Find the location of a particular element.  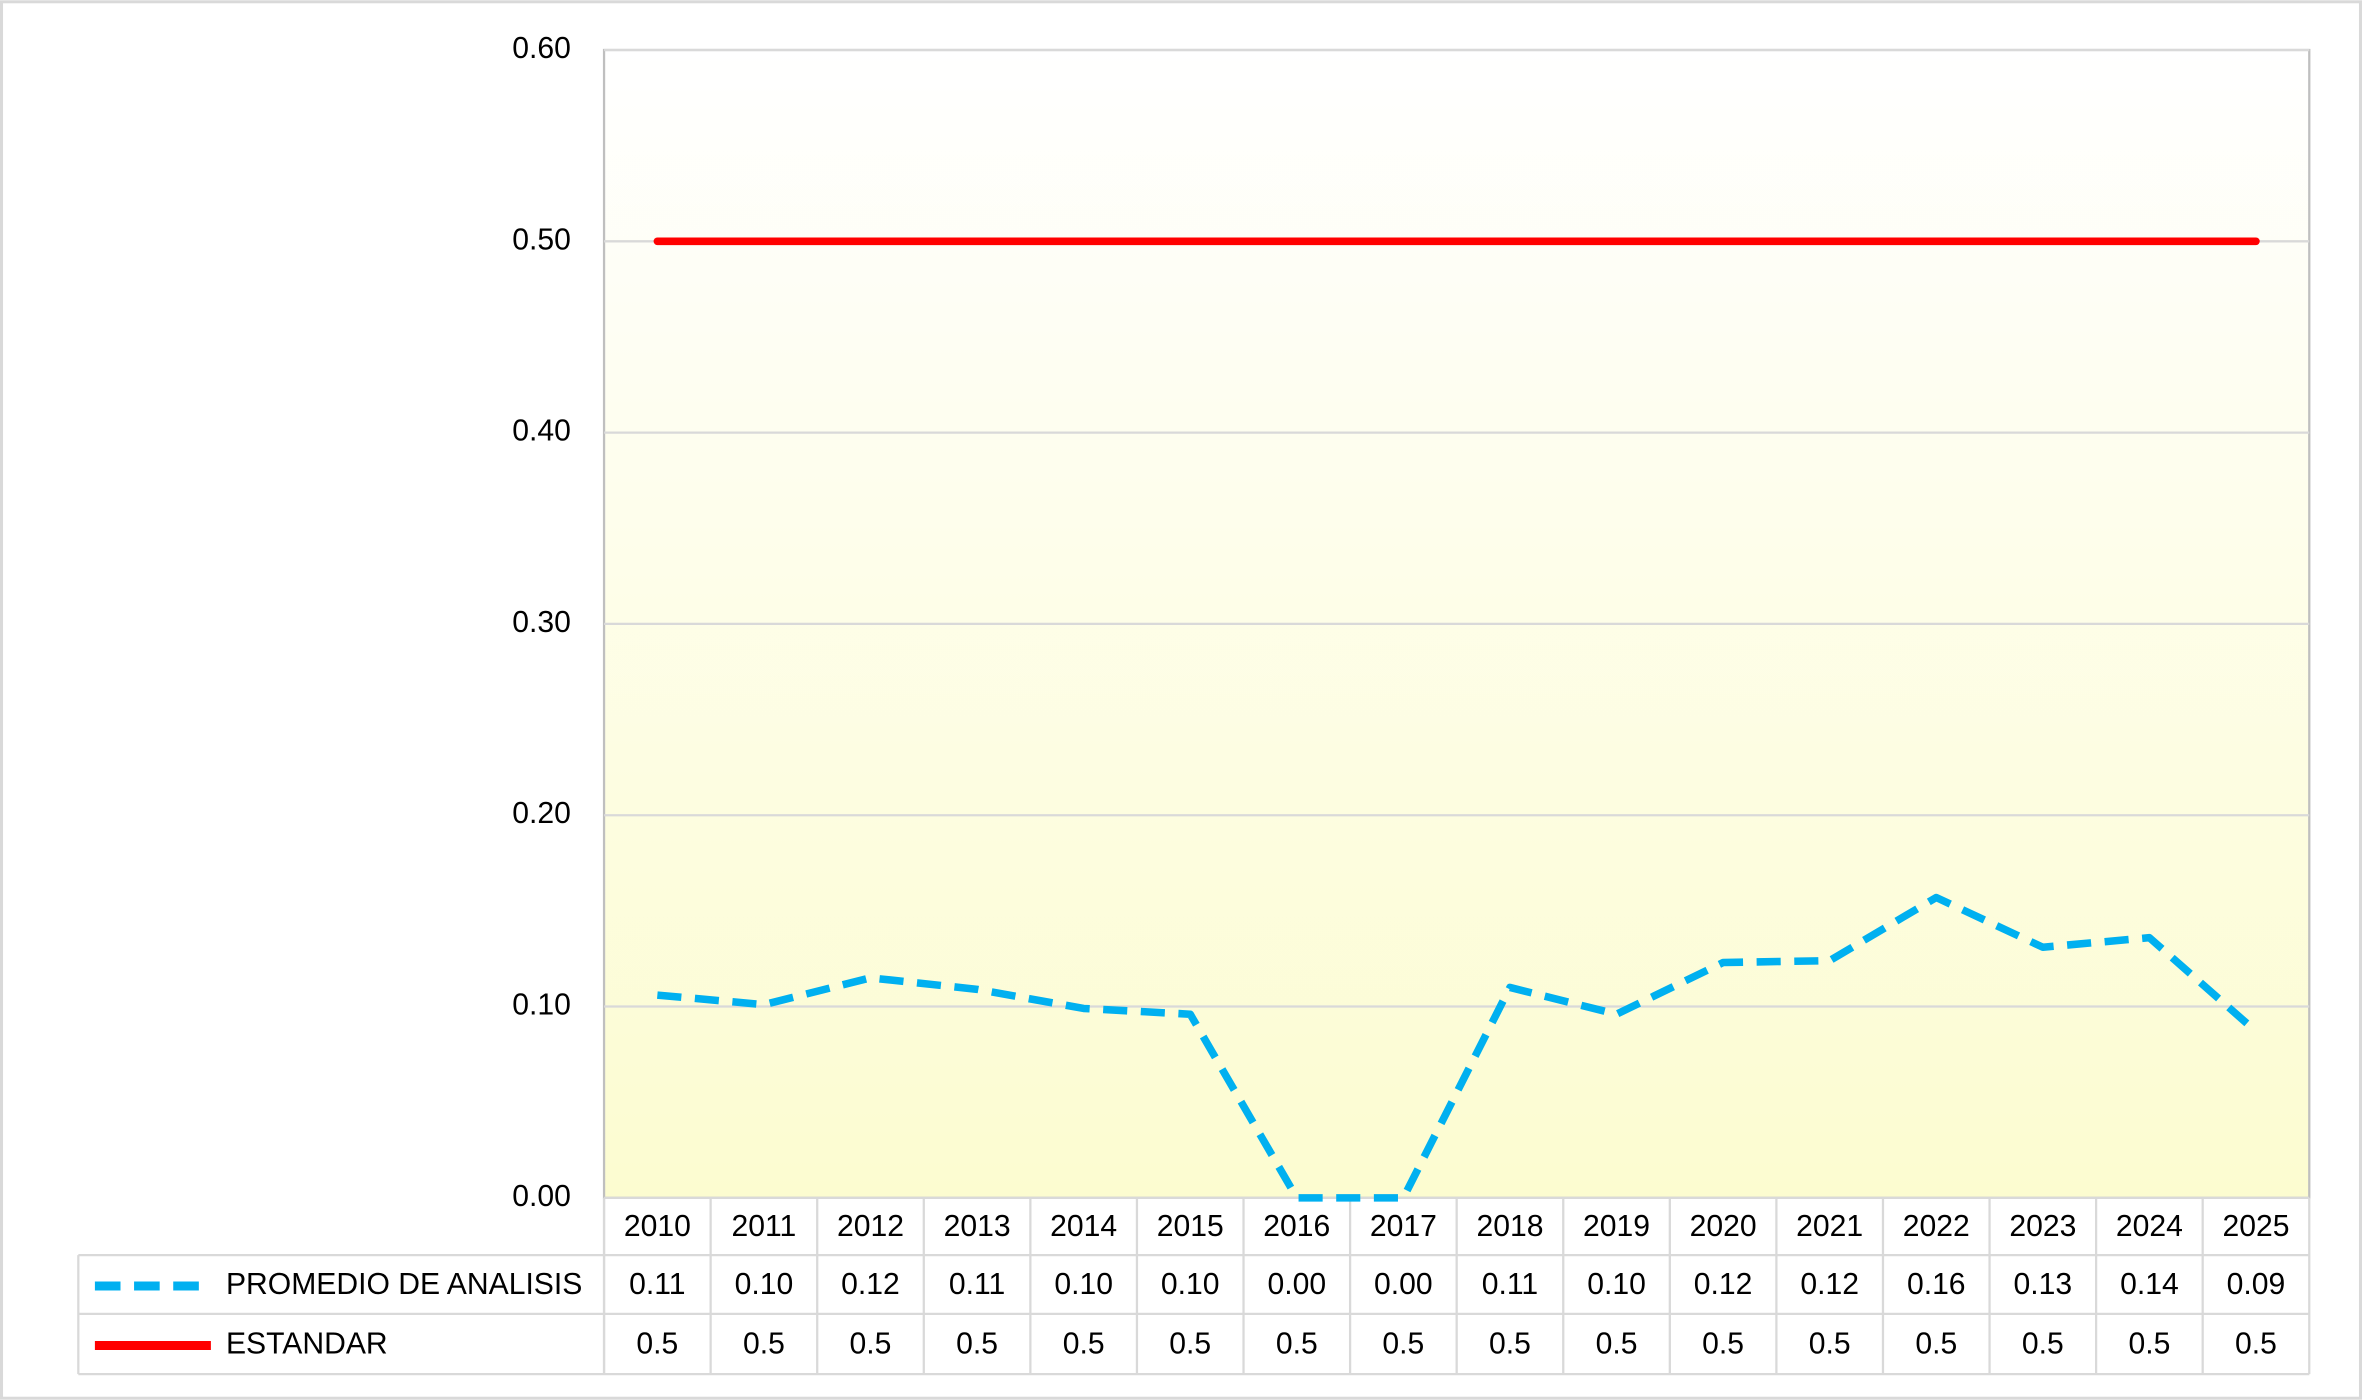

table-value: 0.13 is located at coordinates (2043, 1284).